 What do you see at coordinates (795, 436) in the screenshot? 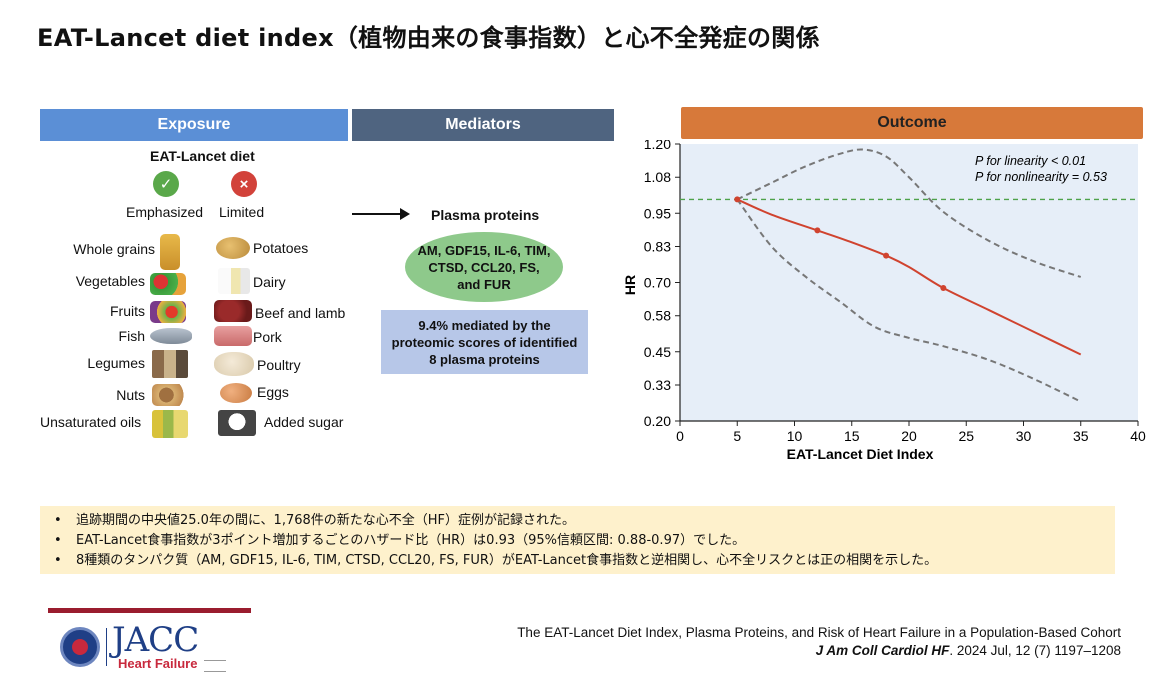
I see `x-tick-label: 10` at bounding box center [795, 436].